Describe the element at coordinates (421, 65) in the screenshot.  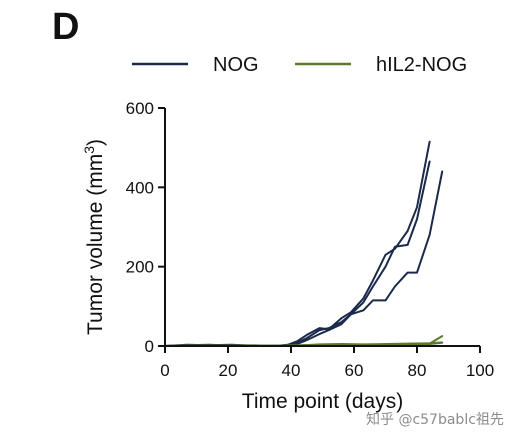
I see `legend-label-hil2-nog: hIL2-NOG` at that location.